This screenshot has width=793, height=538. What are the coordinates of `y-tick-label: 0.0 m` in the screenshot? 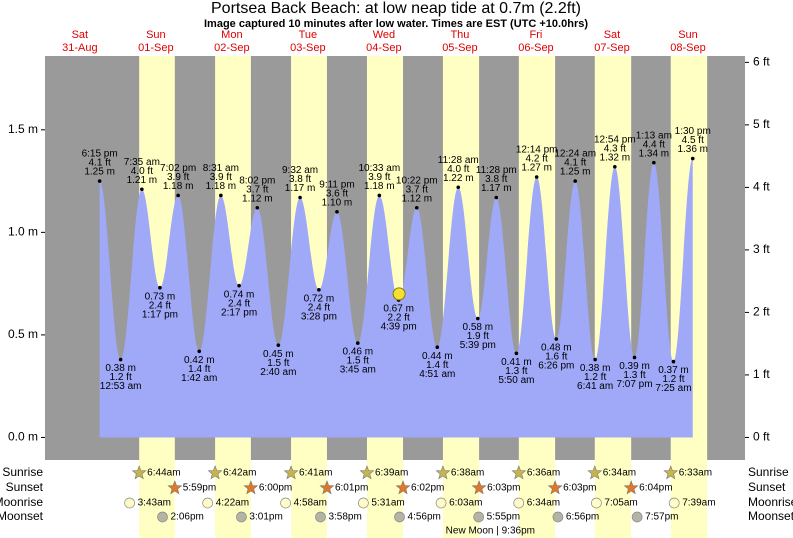 It's located at (23, 437).